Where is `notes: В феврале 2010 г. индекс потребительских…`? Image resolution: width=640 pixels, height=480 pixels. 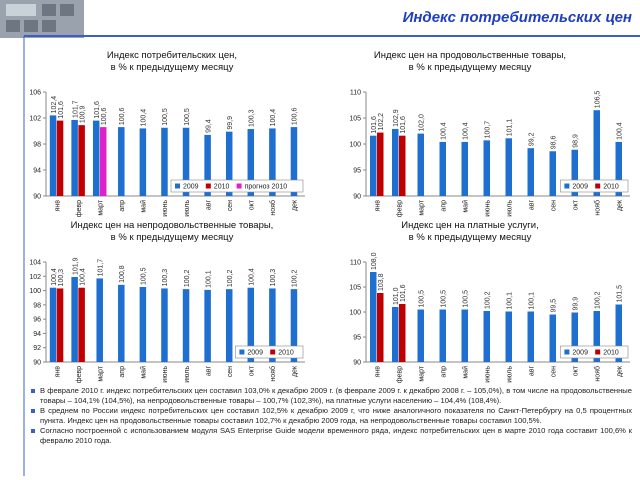 notes: В феврале 2010 г. индекс потребительских… is located at coordinates (331, 416).